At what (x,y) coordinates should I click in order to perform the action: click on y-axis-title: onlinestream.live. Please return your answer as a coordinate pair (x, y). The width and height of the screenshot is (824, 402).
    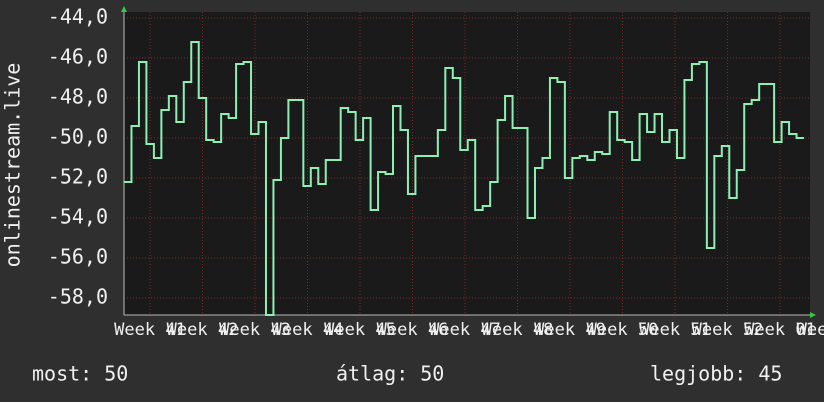
    Looking at the image, I should click on (13, 165).